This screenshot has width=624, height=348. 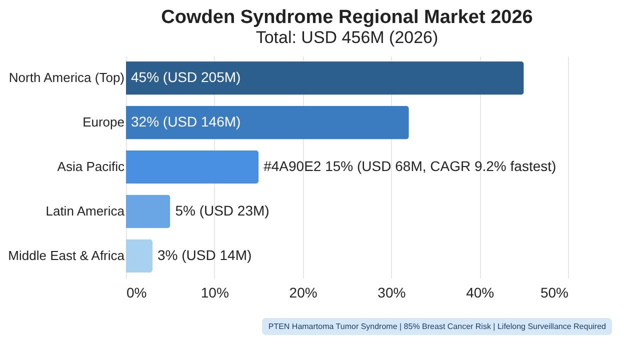 What do you see at coordinates (410, 166) in the screenshot?
I see `data-label: #4A90E2 15% (USD 68M, CAGR 9.2% fastest)` at bounding box center [410, 166].